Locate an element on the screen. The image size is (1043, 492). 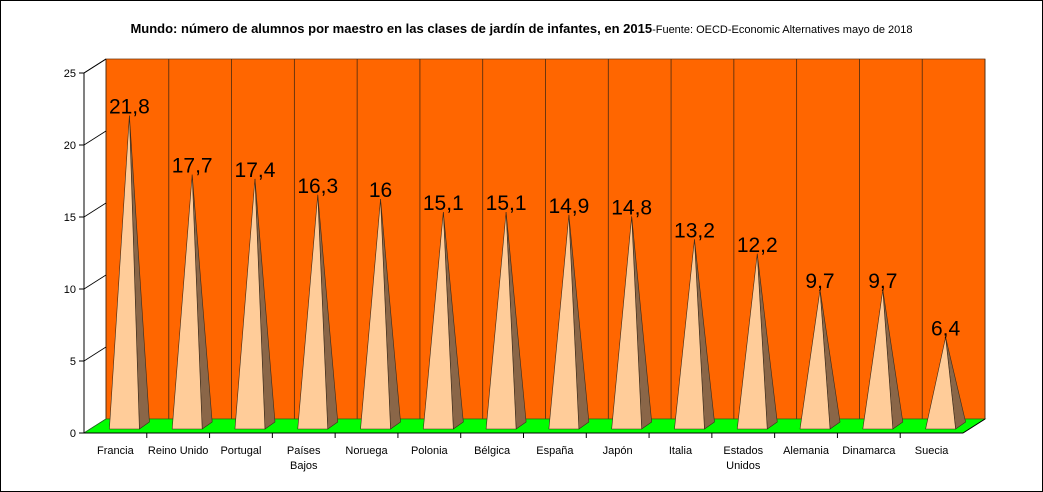
category-label: Países Bajos is located at coordinates (304, 458).